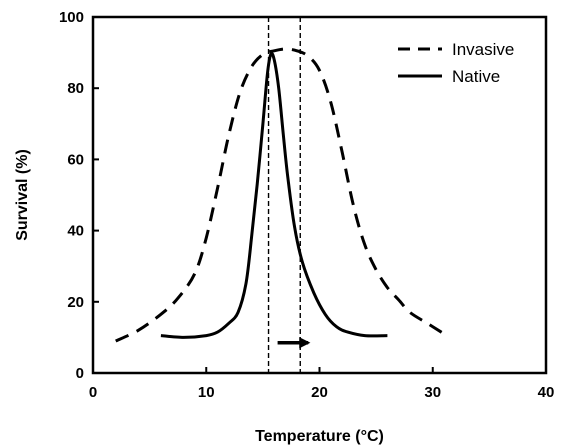 The width and height of the screenshot is (566, 446). What do you see at coordinates (206, 392) in the screenshot?
I see `x-tick-label: 10` at bounding box center [206, 392].